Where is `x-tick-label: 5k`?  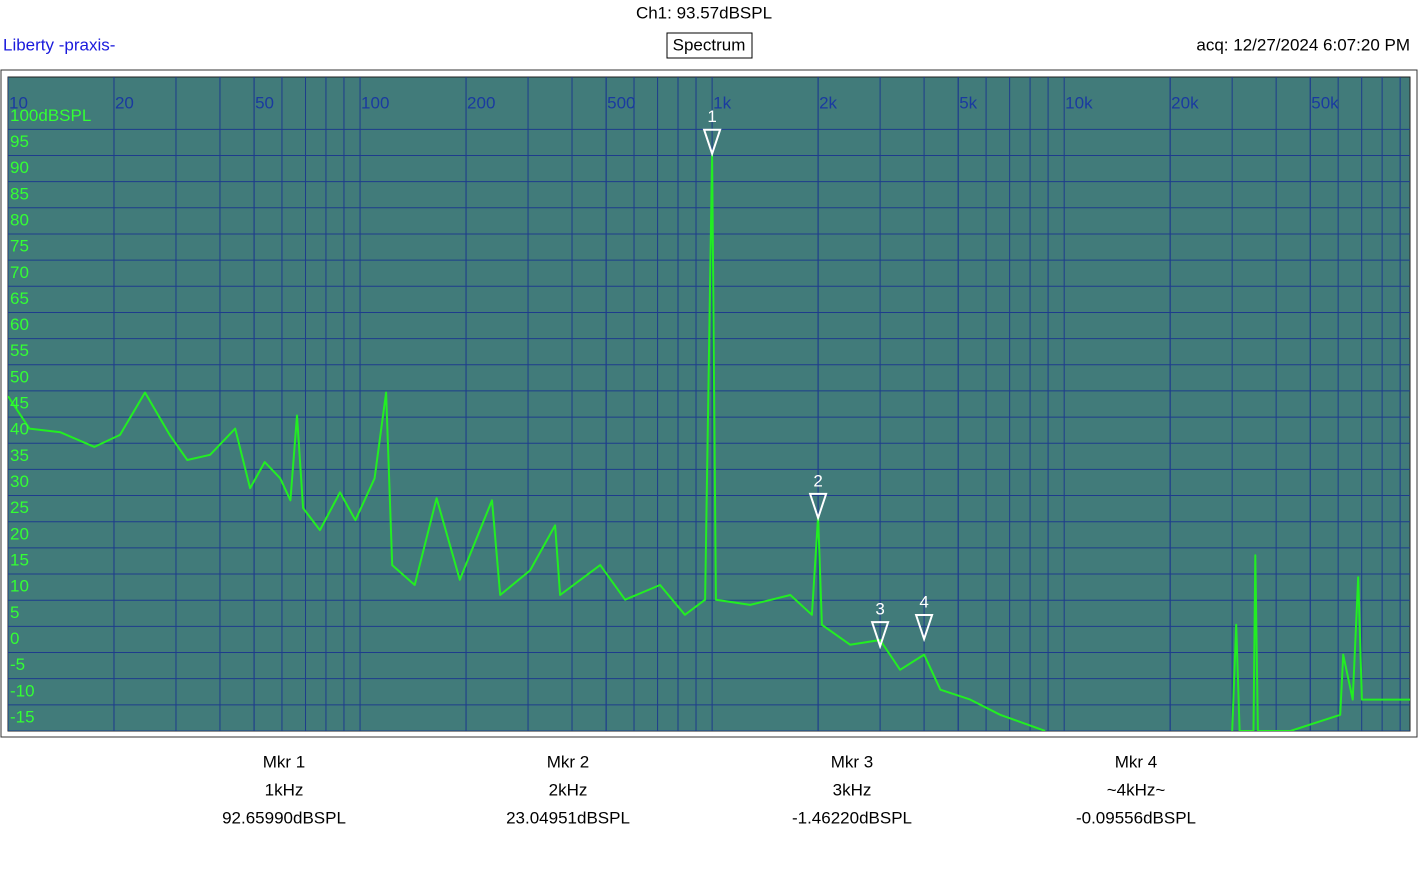 x-tick-label: 5k is located at coordinates (968, 102).